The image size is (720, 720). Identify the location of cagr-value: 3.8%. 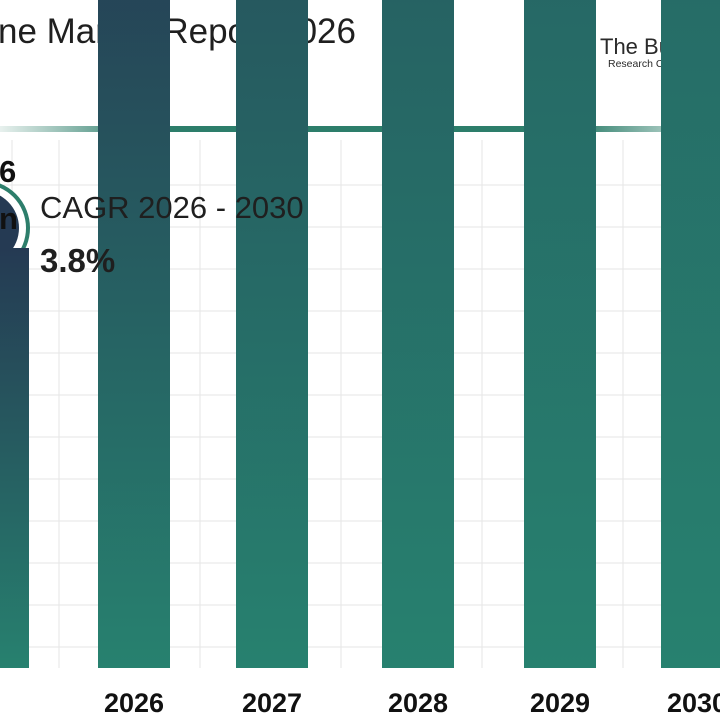
(78, 260).